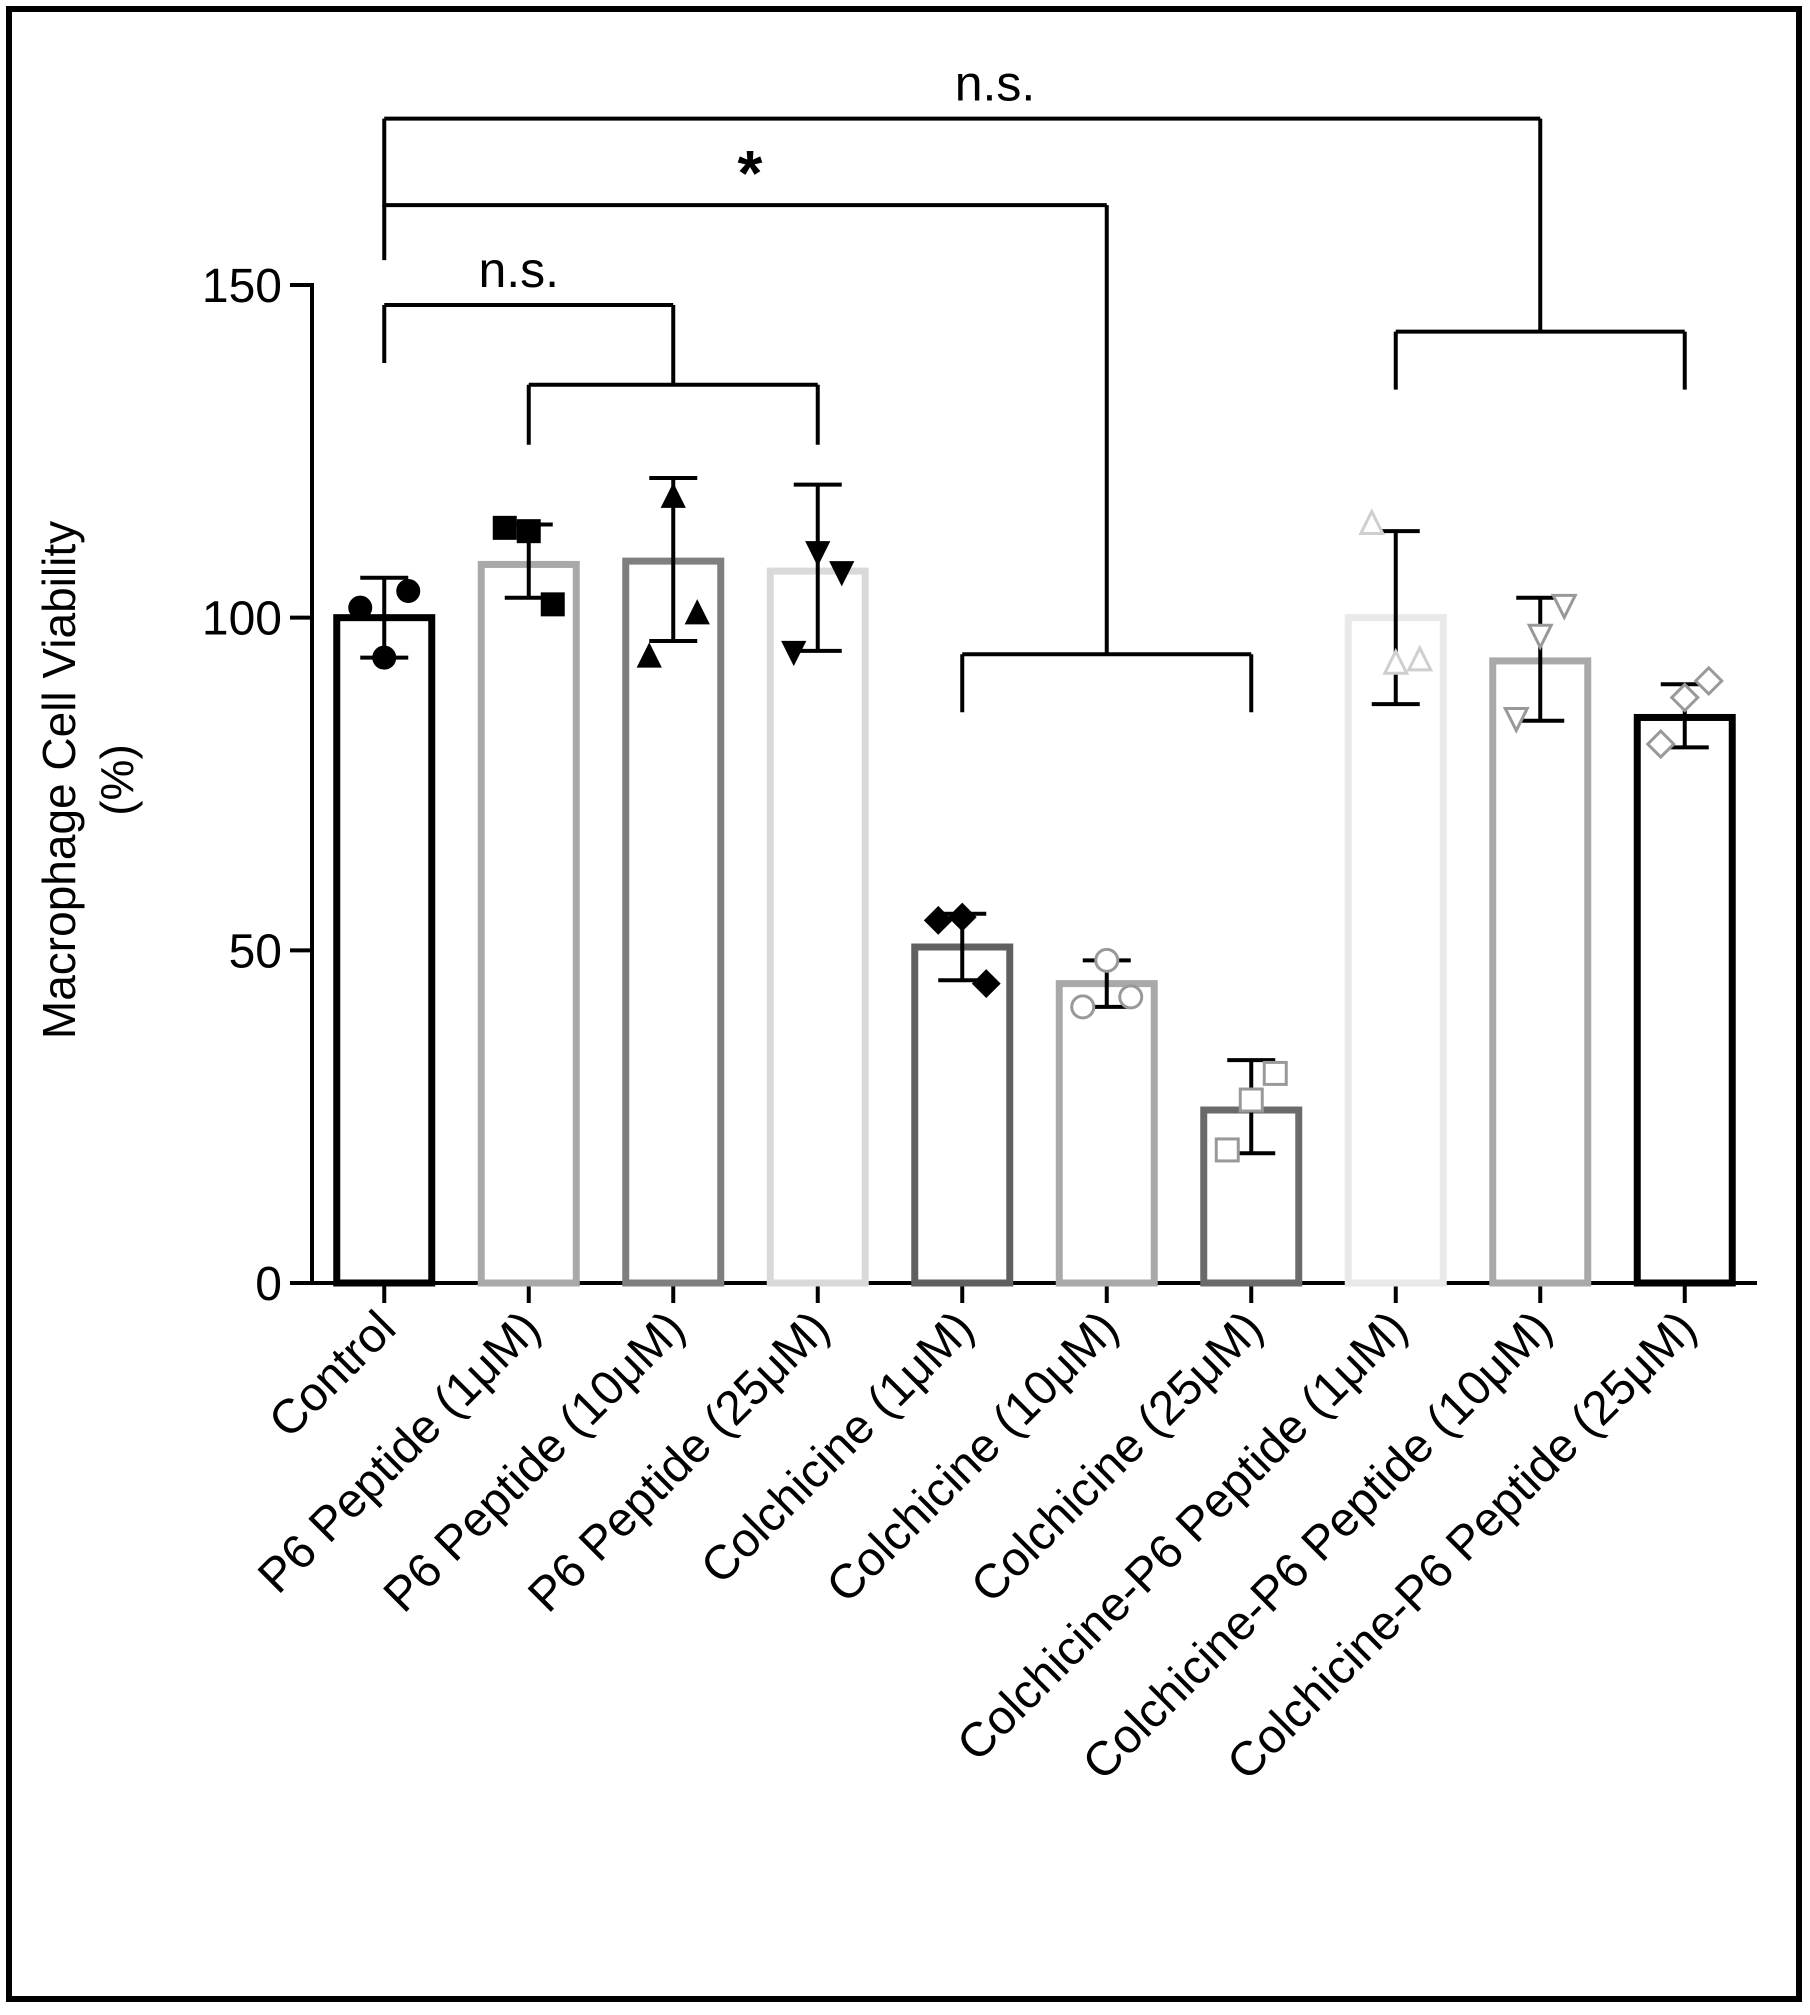 Image resolution: width=1810 pixels, height=2015 pixels. What do you see at coordinates (518, 270) in the screenshot?
I see `significance-label-0: n.s.` at bounding box center [518, 270].